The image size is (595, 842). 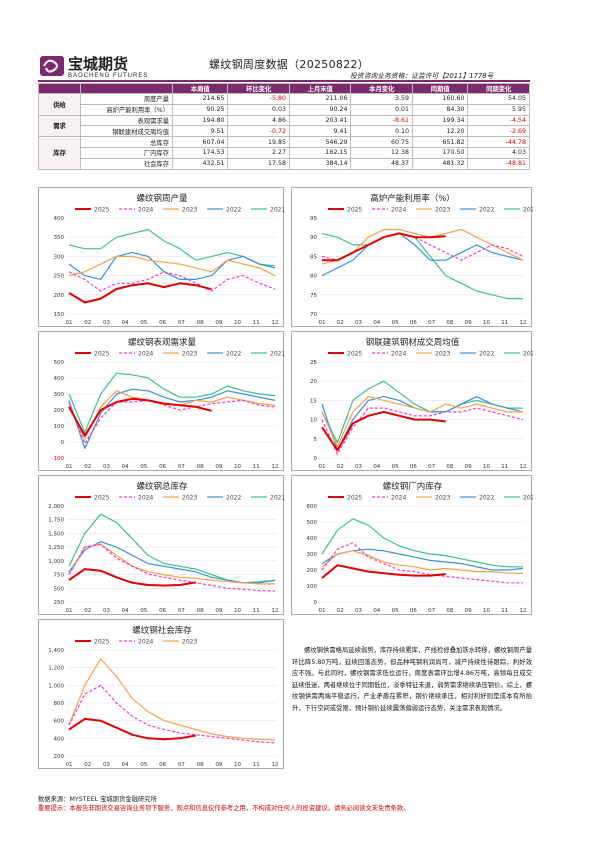 I want to click on y-tick-label: 500, so click(x=59, y=363).